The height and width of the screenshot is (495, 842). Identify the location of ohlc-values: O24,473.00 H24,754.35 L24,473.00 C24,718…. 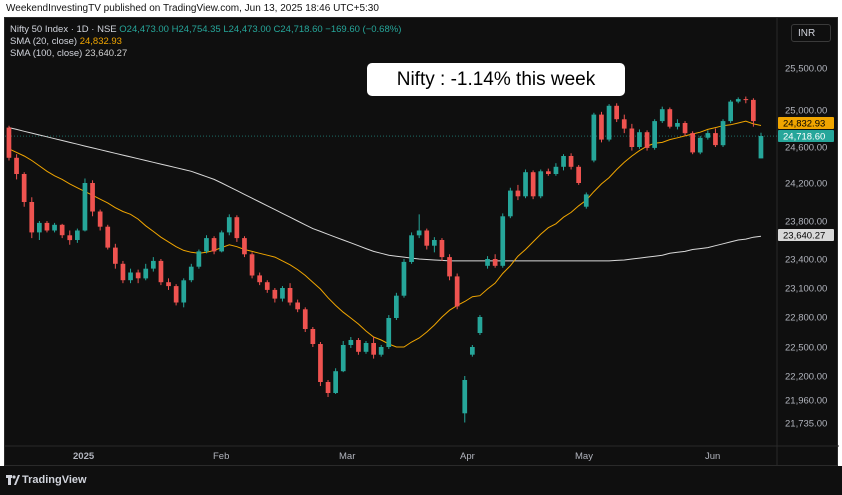
(260, 29).